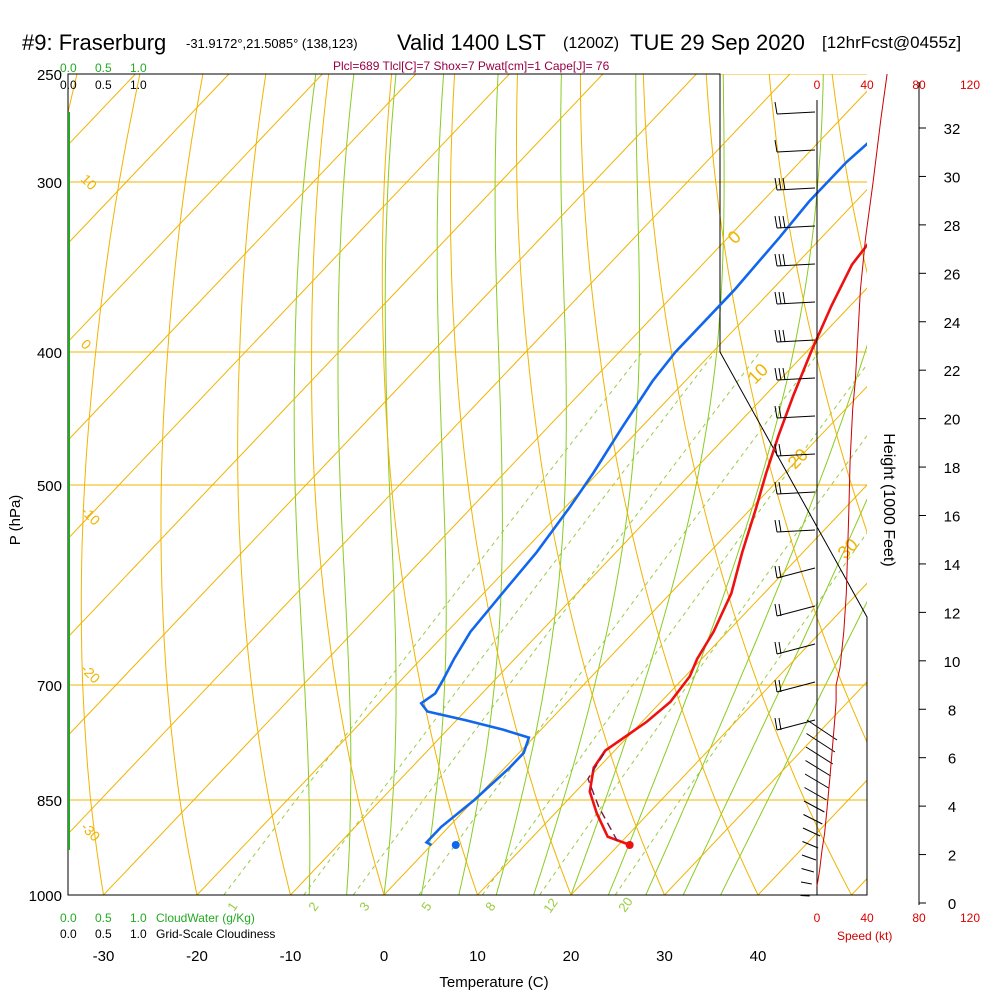  I want to click on top-speed-tick: 0, so click(817, 85).